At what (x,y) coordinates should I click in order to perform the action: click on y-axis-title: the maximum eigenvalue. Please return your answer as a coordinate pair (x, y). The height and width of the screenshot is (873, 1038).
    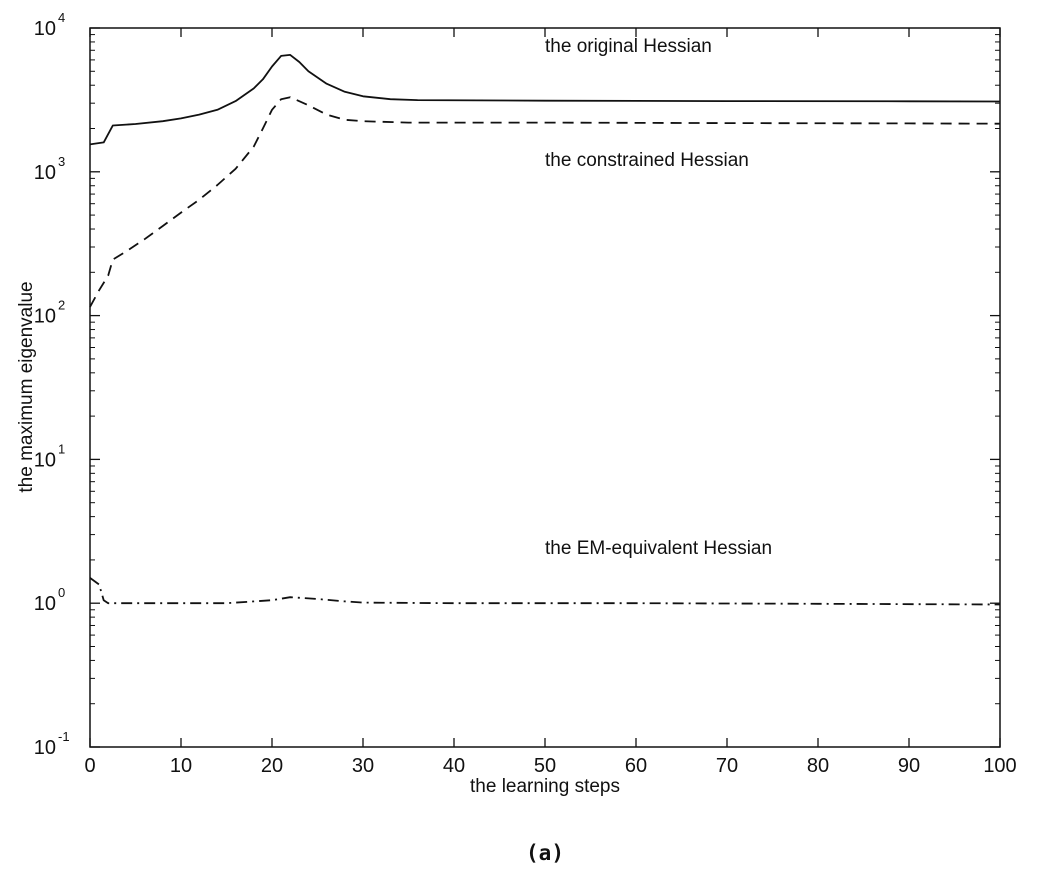
    Looking at the image, I should click on (26, 386).